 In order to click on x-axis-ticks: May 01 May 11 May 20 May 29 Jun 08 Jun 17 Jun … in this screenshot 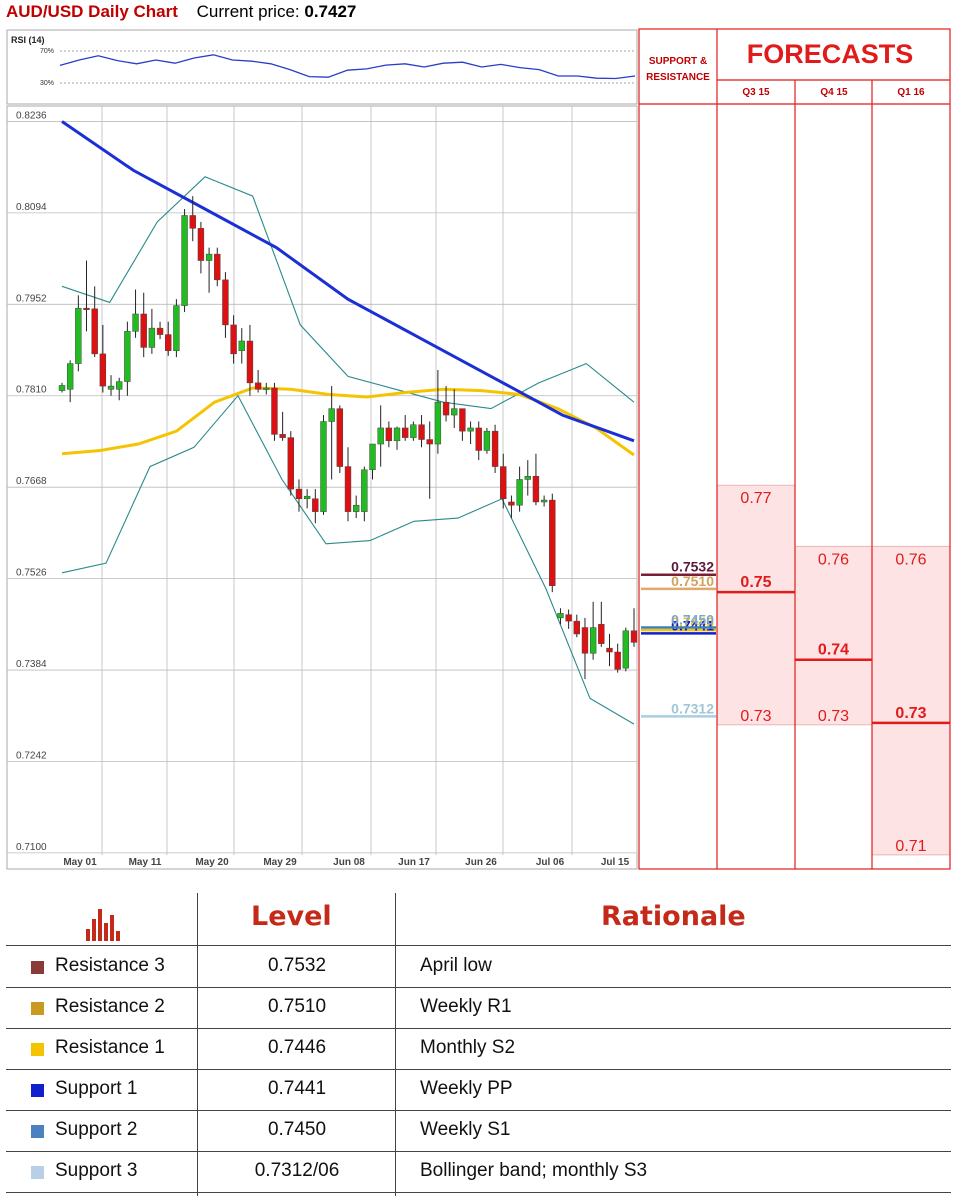, I will do `click(346, 862)`.